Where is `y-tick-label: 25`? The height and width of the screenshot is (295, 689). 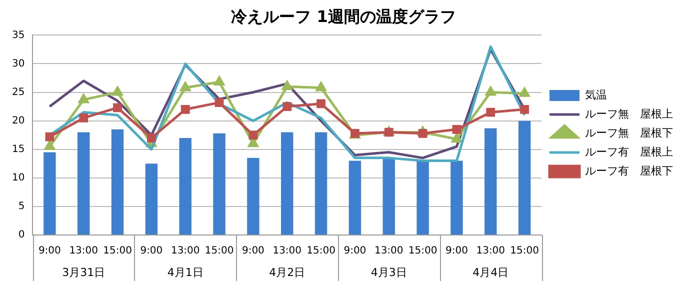 y-tick-label: 25 is located at coordinates (18, 92).